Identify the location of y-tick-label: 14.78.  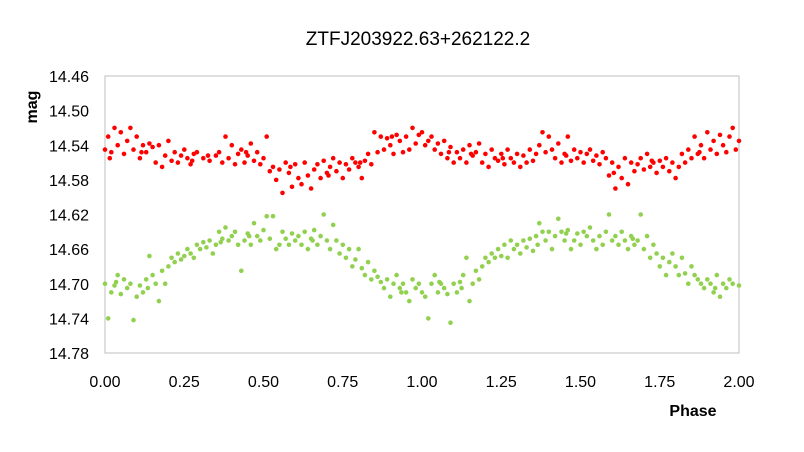
(69, 354).